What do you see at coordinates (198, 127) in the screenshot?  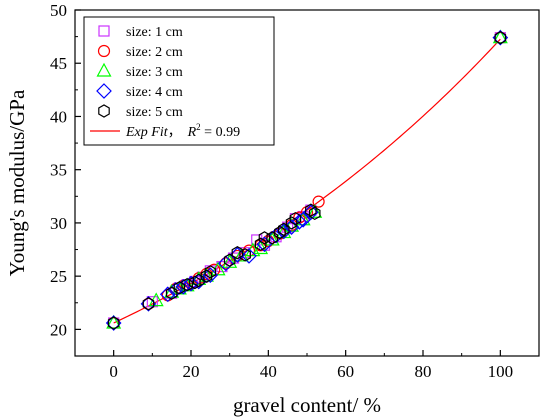 I see `fit-r-superscript: 2` at bounding box center [198, 127].